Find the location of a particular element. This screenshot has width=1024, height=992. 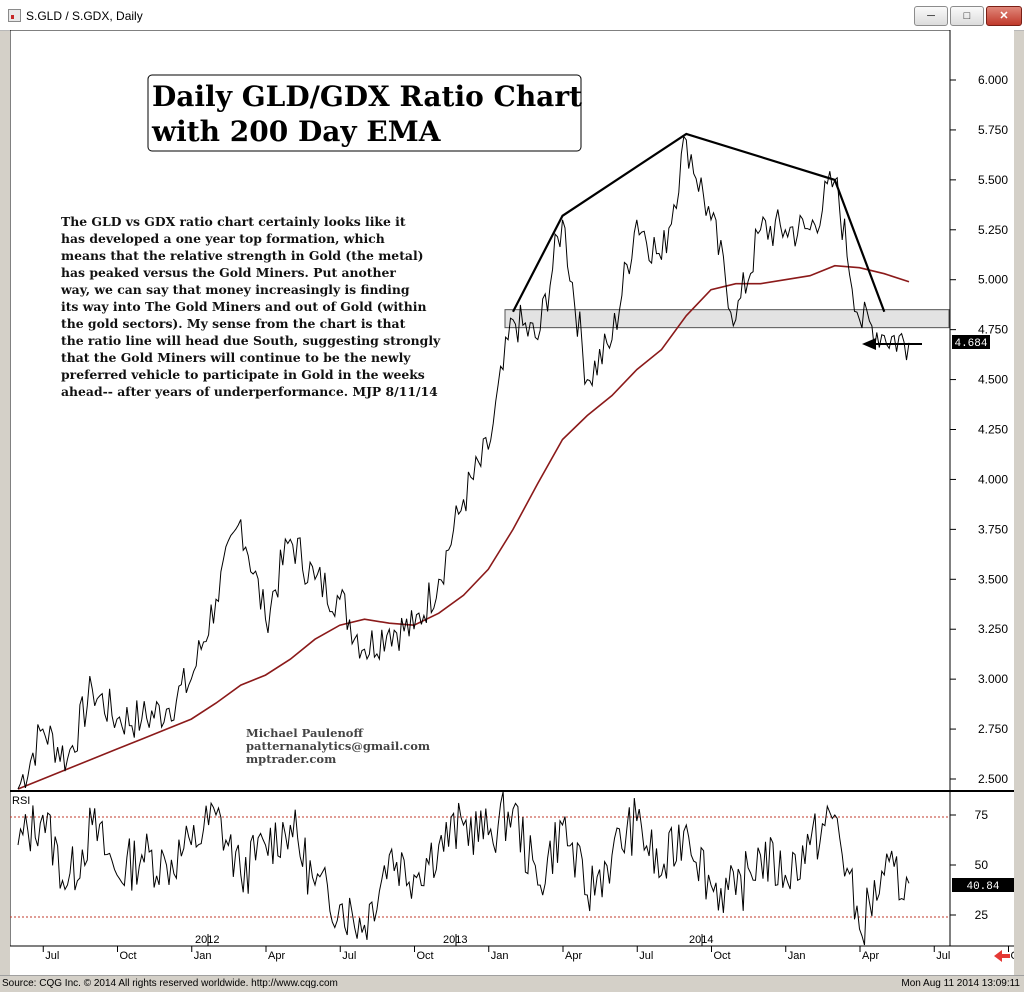

price-y-tick-label: 2.500 is located at coordinates (993, 779).